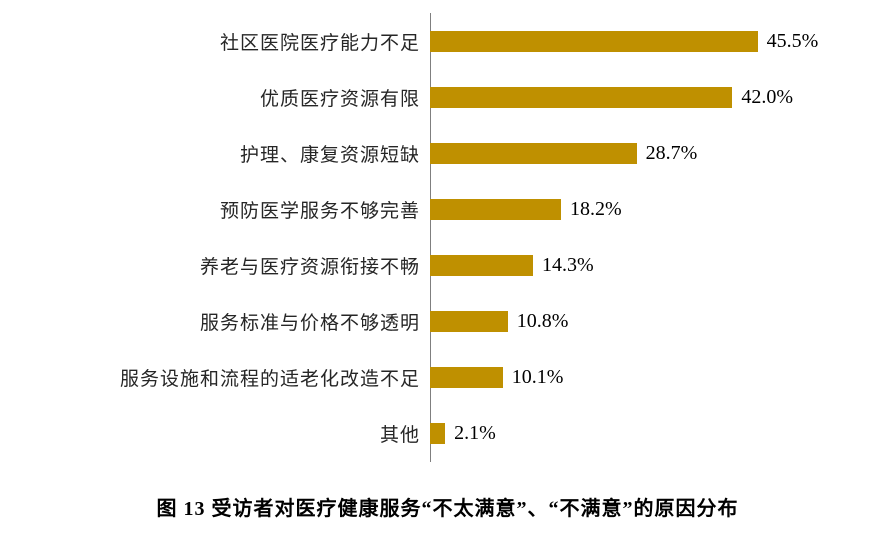  I want to click on bar-track: 42.0%, so click(662, 97).